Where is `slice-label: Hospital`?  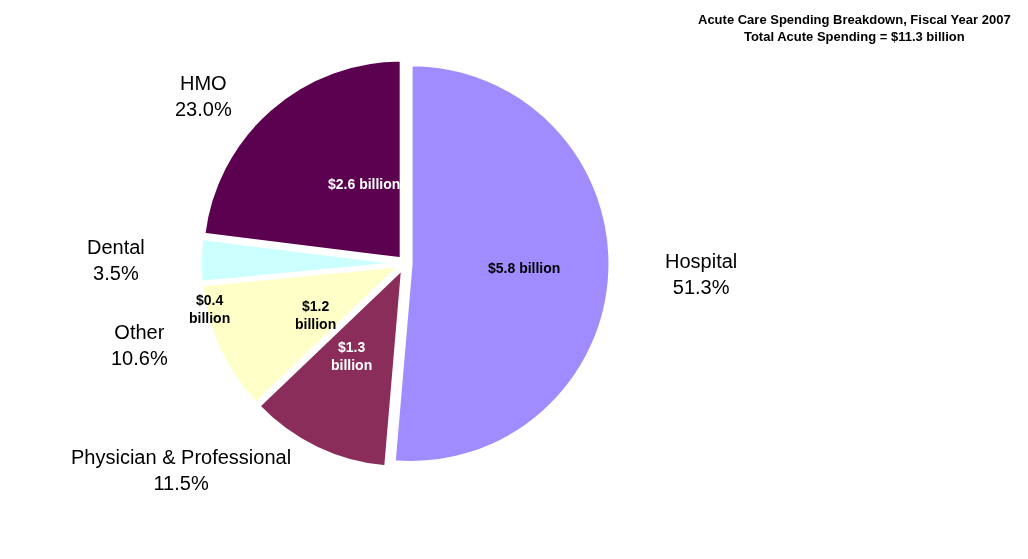
slice-label: Hospital is located at coordinates (701, 261).